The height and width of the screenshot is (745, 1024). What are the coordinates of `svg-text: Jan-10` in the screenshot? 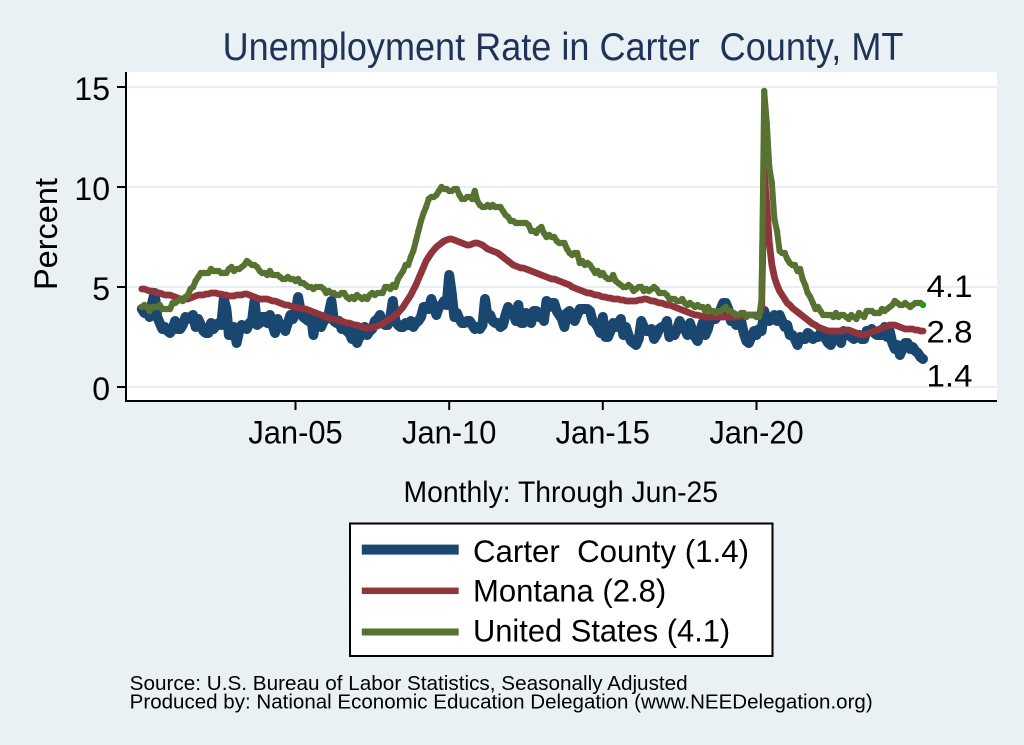 It's located at (449, 433).